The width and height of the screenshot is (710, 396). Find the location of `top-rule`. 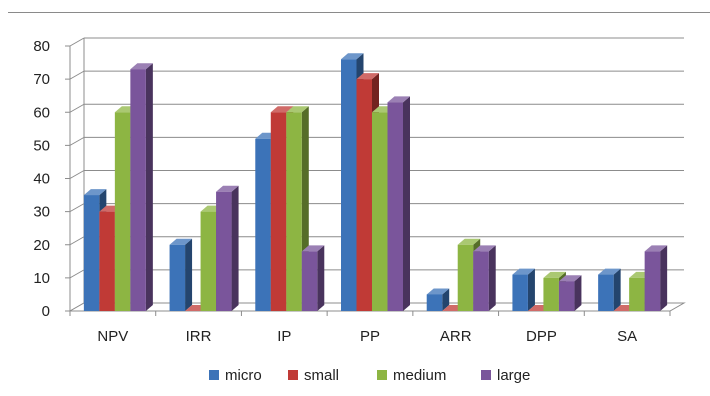

top-rule is located at coordinates (359, 12).